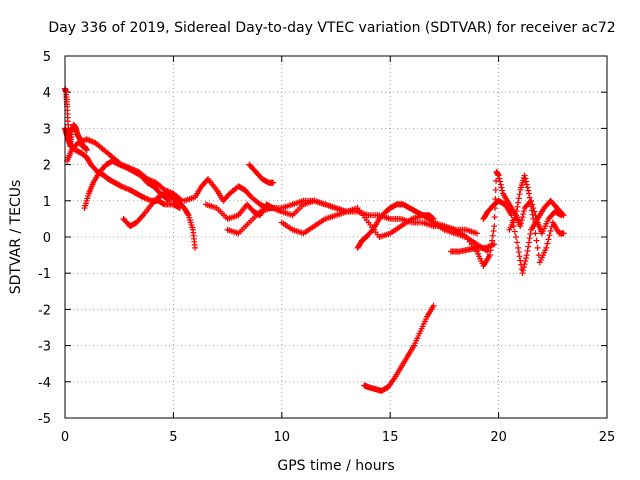 This screenshot has width=640, height=480. What do you see at coordinates (173, 437) in the screenshot?
I see `x-tick-label: 5` at bounding box center [173, 437].